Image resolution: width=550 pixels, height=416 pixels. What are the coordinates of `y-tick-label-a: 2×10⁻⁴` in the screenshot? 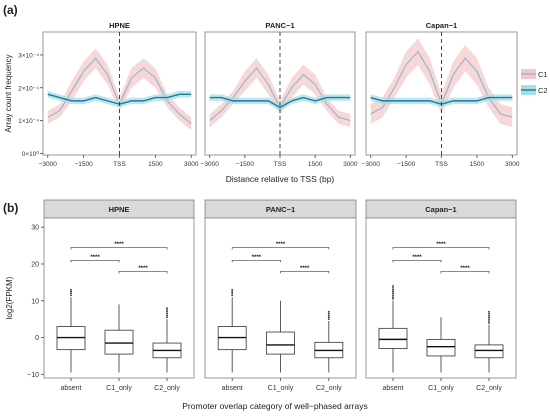 It's located at (28, 88).